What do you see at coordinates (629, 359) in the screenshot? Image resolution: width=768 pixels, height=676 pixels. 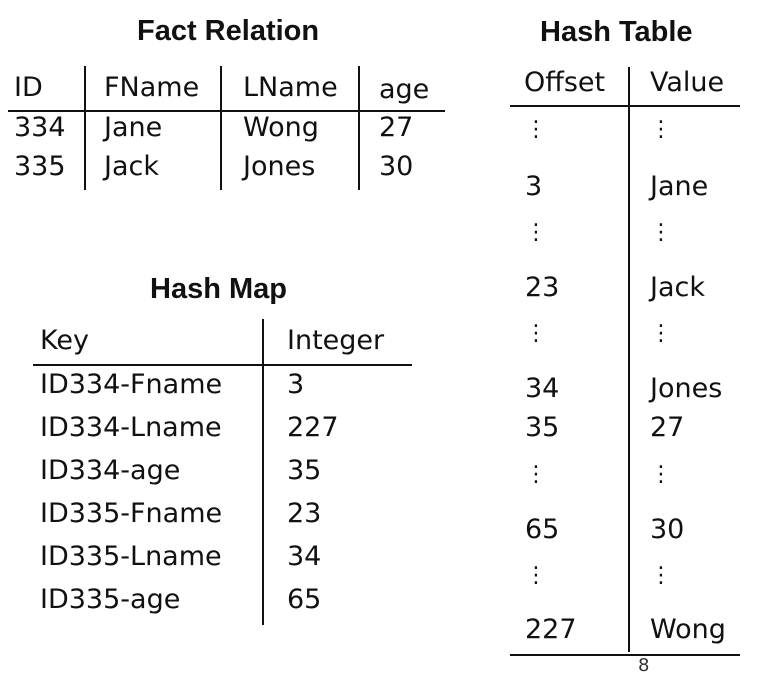 I see `hashtable-col-divider` at bounding box center [629, 359].